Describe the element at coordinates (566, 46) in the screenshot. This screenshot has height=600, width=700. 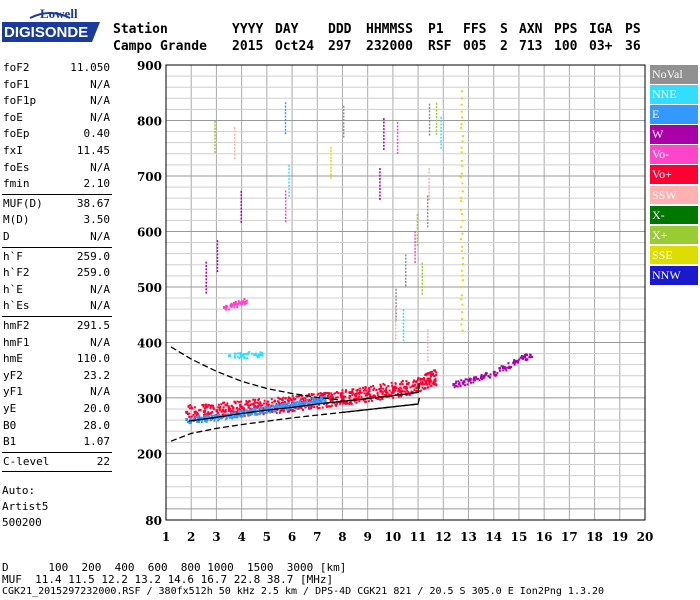
I see `header-value: 100` at that location.